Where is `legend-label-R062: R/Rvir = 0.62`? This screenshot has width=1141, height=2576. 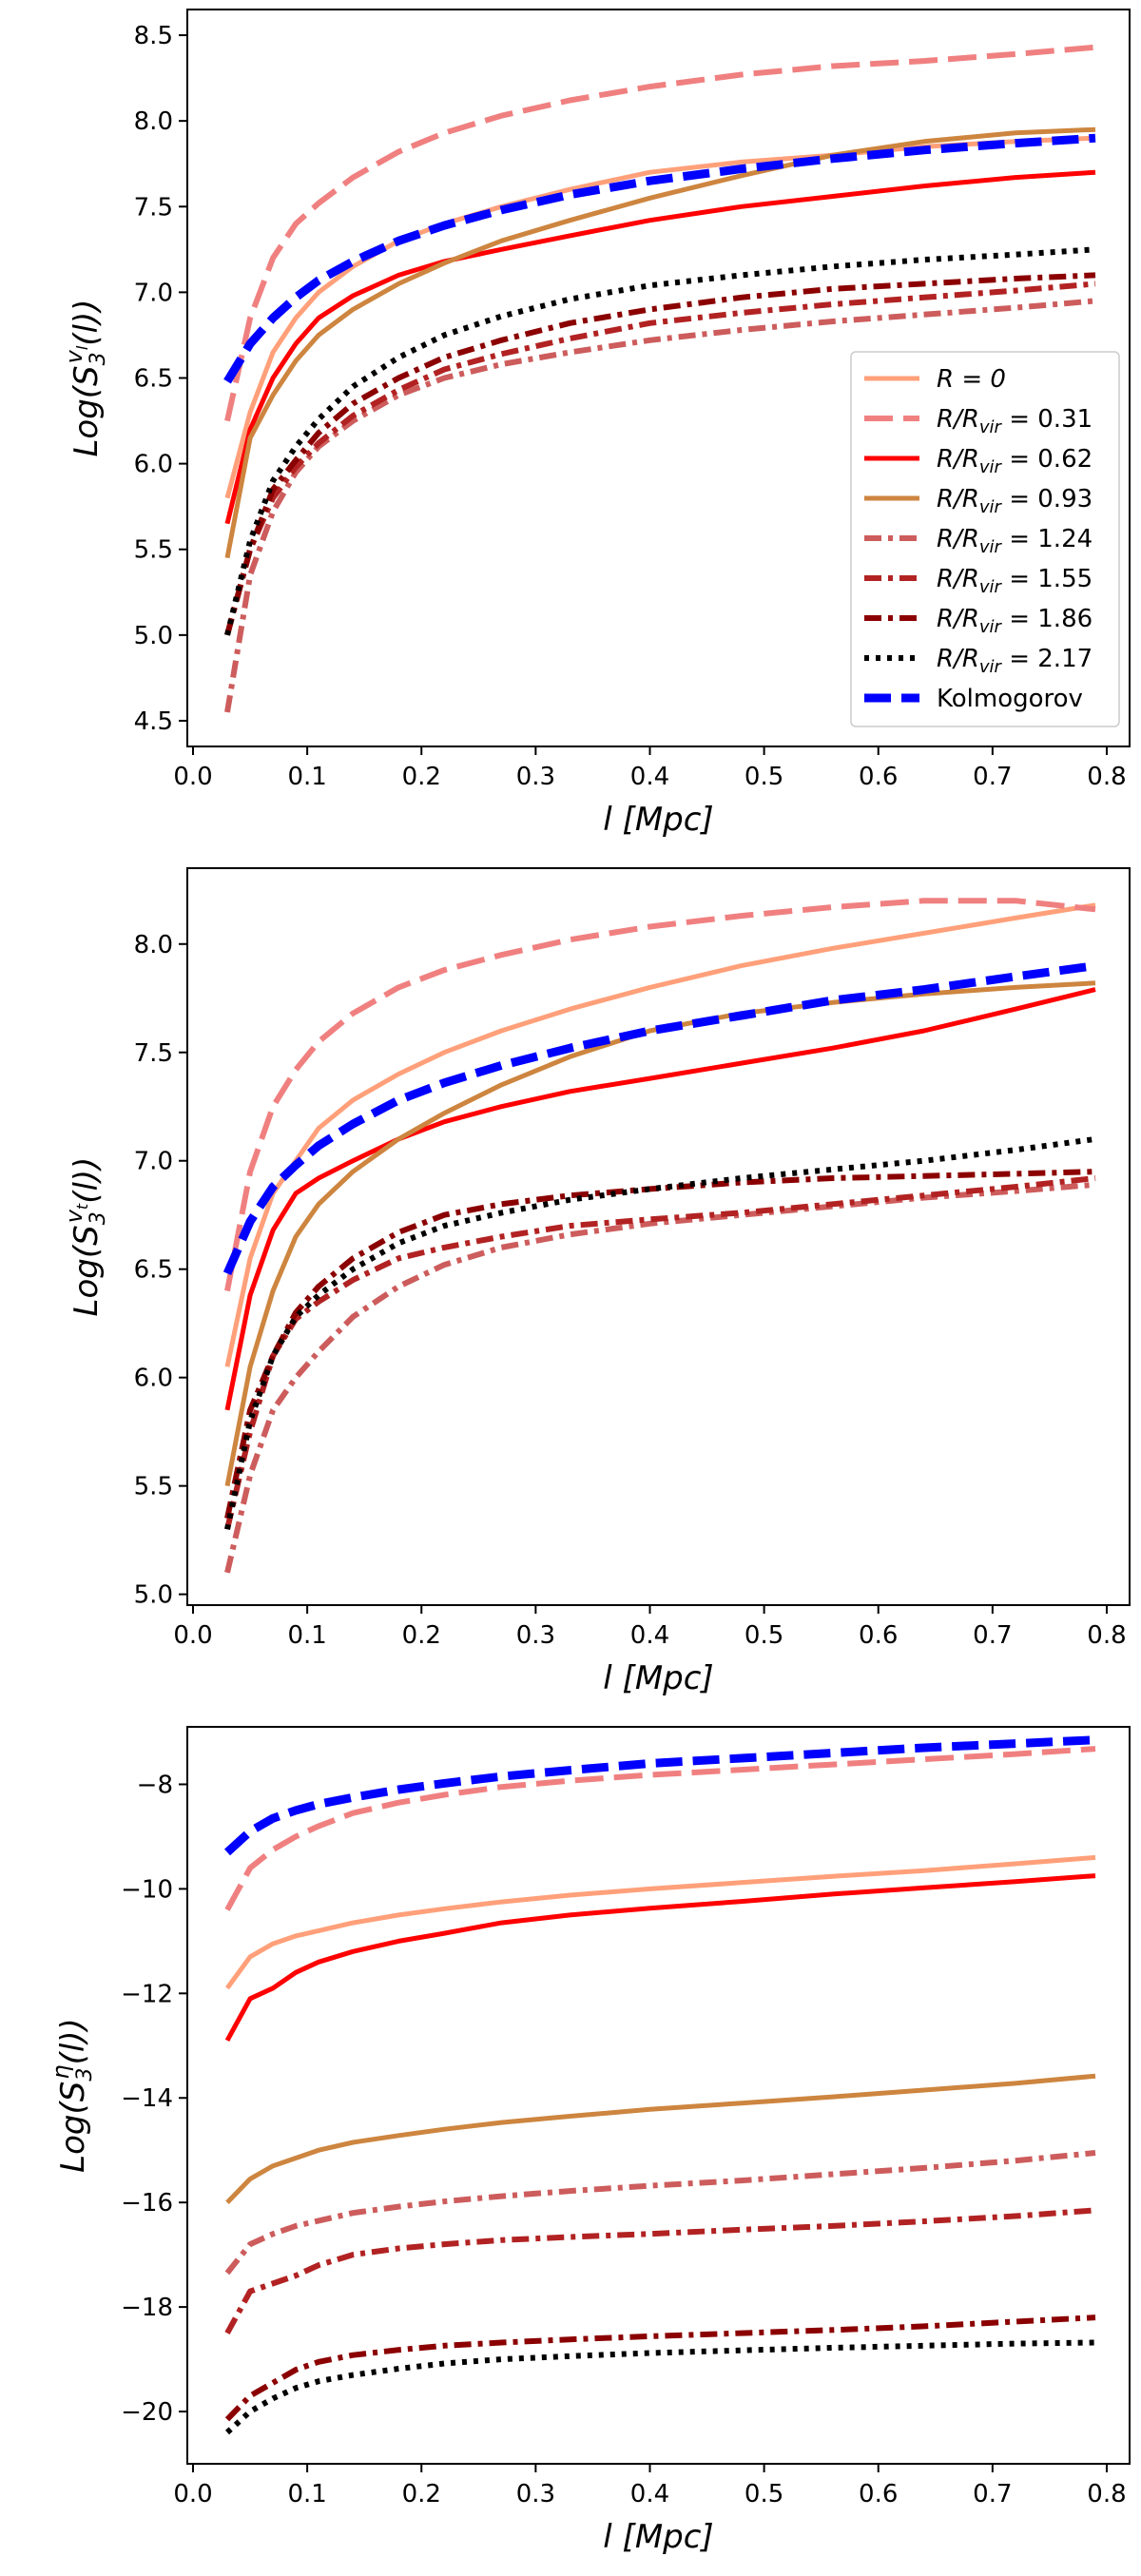
legend-label-R062: R/Rvir = 0.62 is located at coordinates (1015, 461).